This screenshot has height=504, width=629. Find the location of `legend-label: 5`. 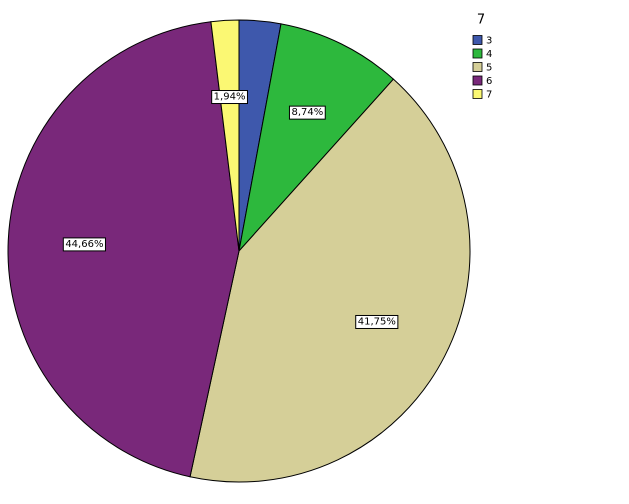

legend-label: 5 is located at coordinates (489, 68).